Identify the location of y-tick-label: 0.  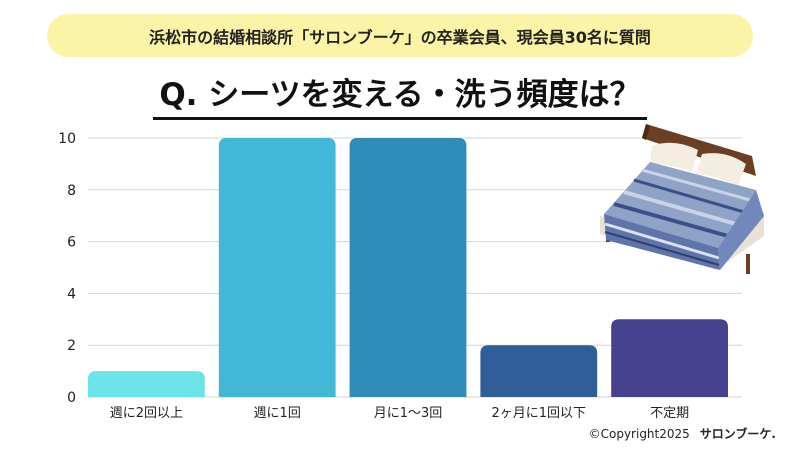
(71, 398).